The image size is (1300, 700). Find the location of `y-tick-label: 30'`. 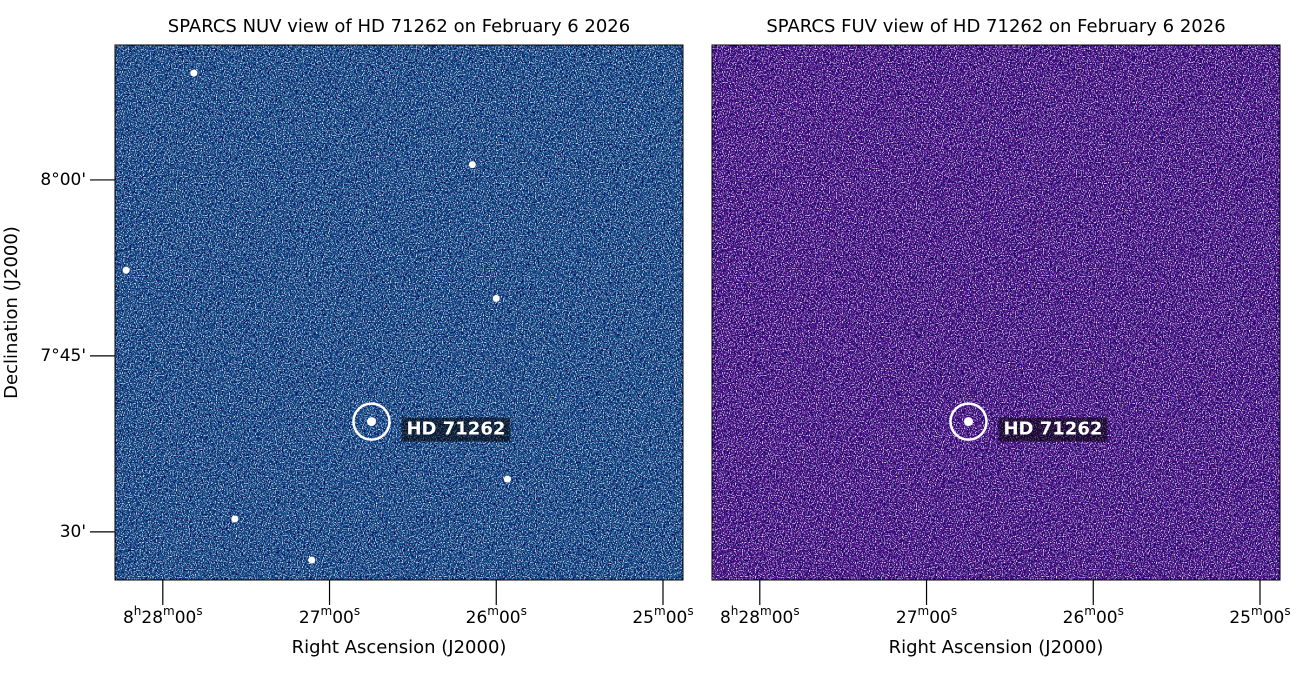

y-tick-label: 30' is located at coordinates (73, 532).